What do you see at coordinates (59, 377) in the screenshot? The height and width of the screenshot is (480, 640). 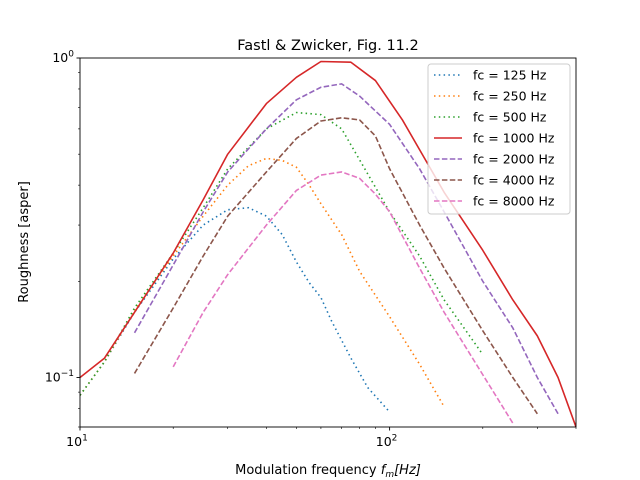 I see `y-tick-label: 10⁻¹` at bounding box center [59, 377].